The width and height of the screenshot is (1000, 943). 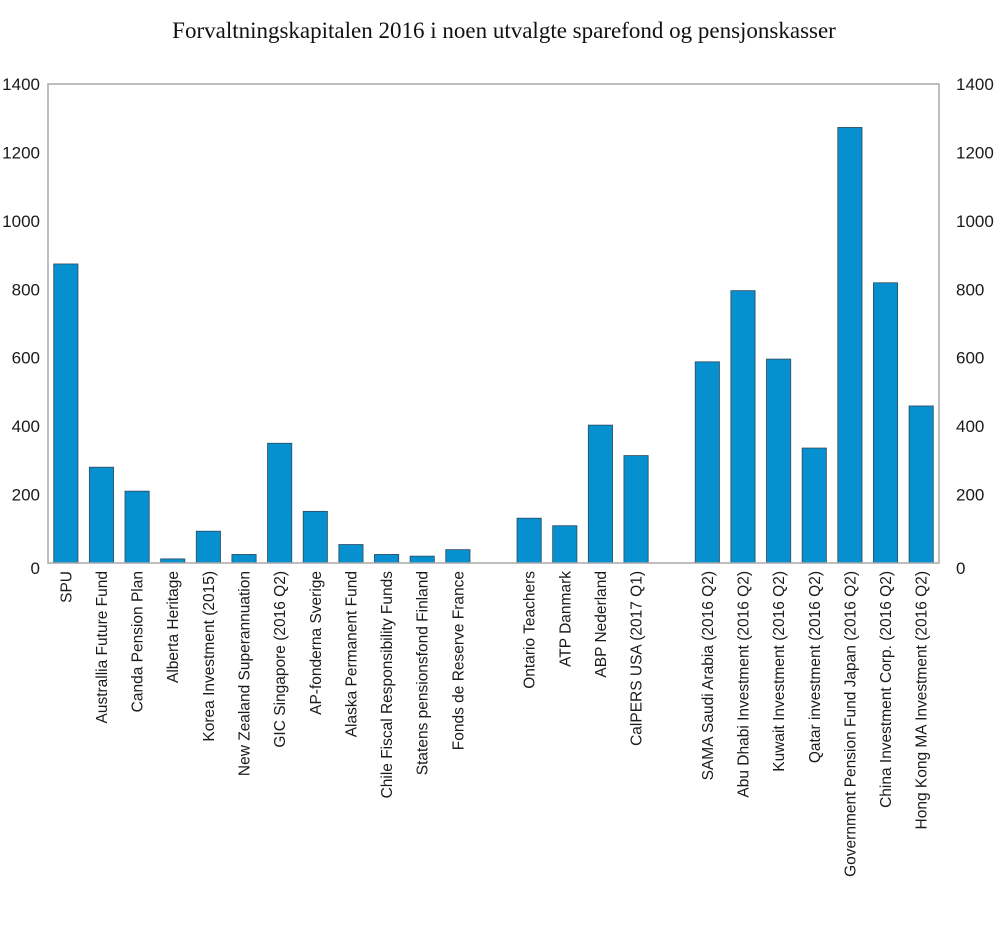 I want to click on x-tick-label: Alberta Heritage, so click(x=173, y=627).